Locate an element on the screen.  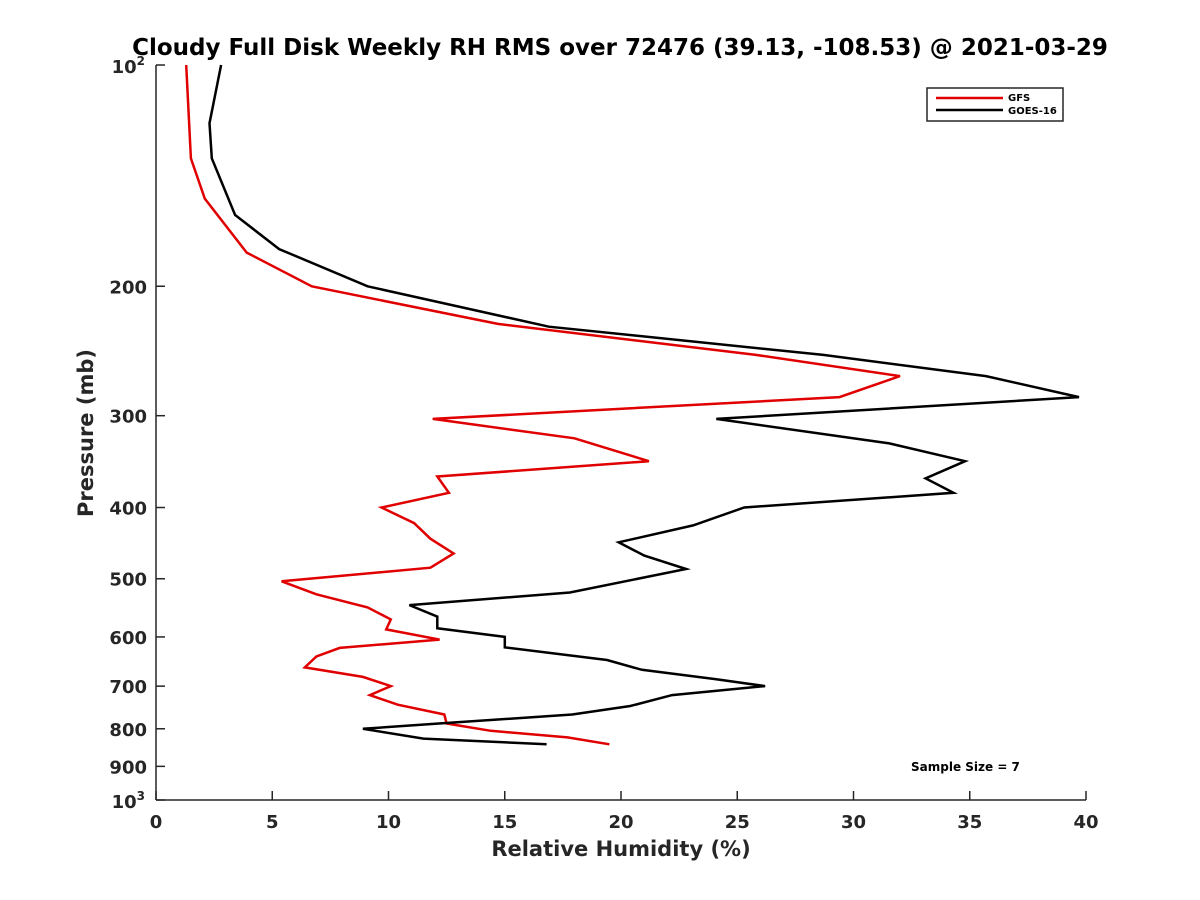
x-axis-label: Relative Humidity (%) is located at coordinates (620, 849).